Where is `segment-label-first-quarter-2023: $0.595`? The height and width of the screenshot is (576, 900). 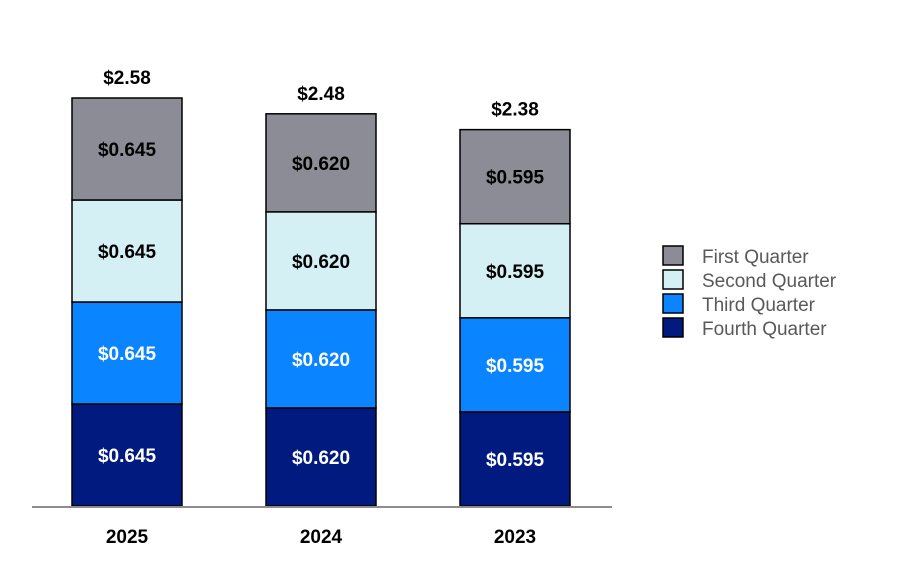 segment-label-first-quarter-2023: $0.595 is located at coordinates (515, 178).